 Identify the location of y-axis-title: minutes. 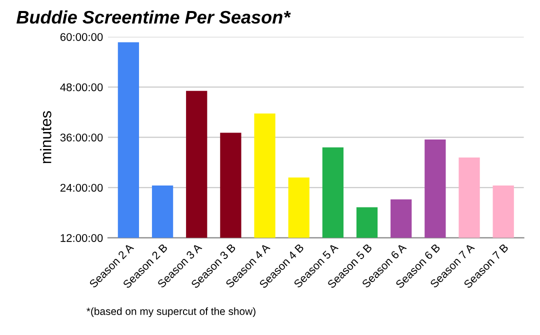
(46, 137).